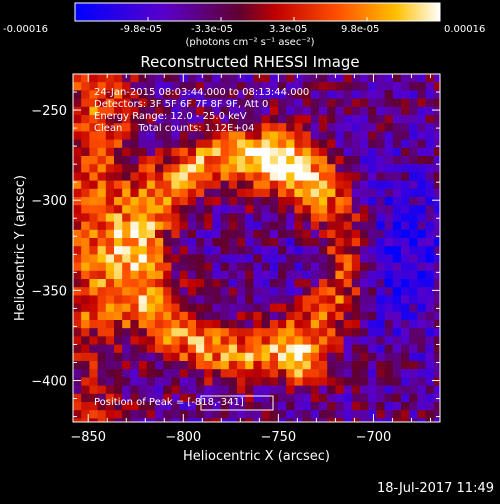  I want to click on colorbar, so click(257, 12).